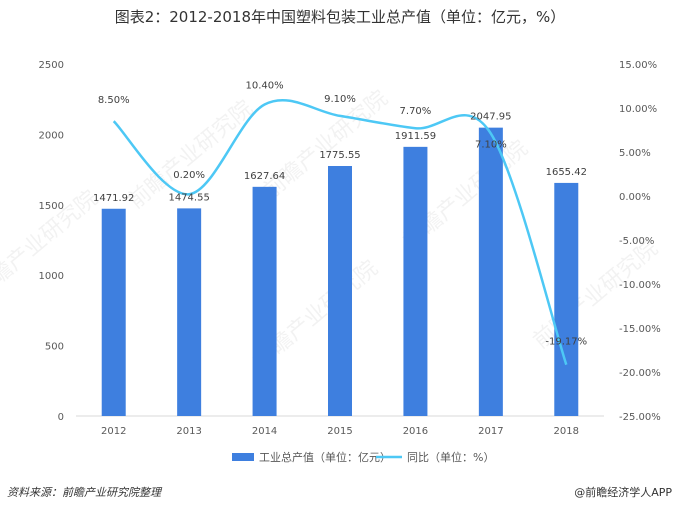  I want to click on right-axis-tick-label: -5.00%, so click(636, 241).